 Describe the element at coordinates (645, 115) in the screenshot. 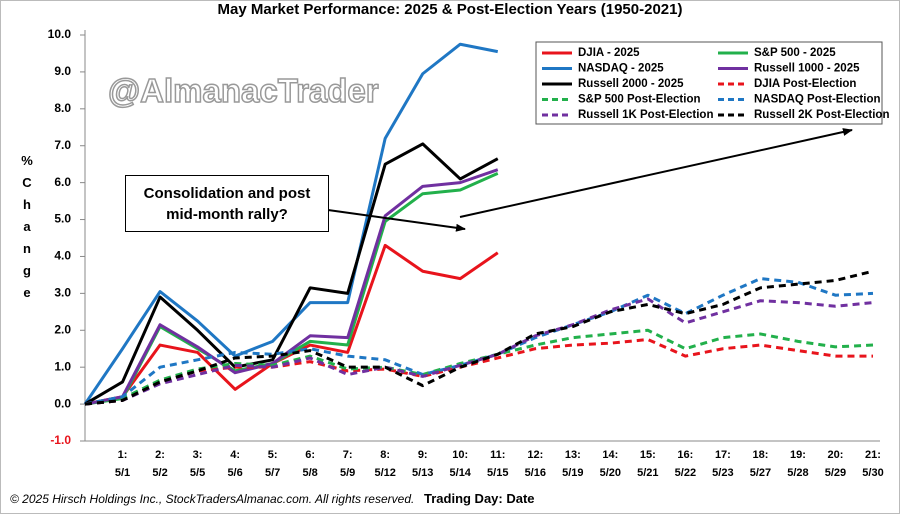

I see `legend-label: Russell 1K Post-Election` at that location.